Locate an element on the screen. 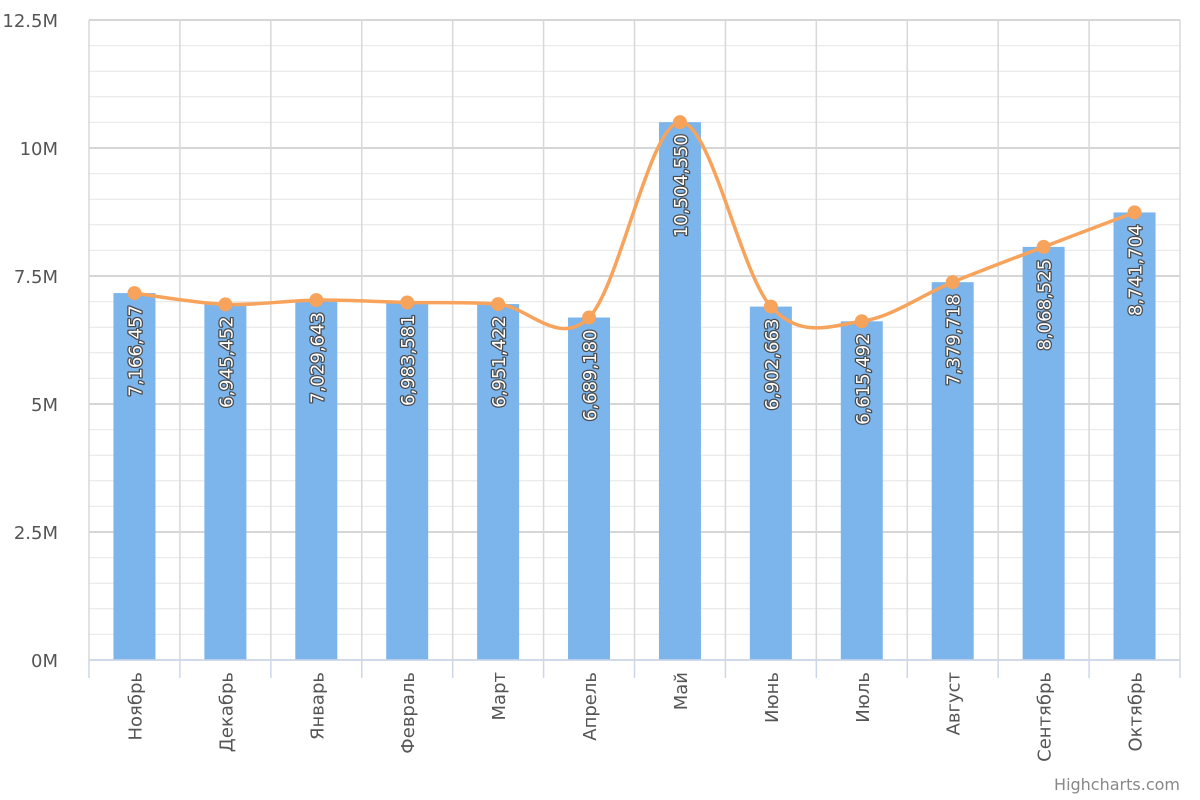  y-tick-label: 5M is located at coordinates (44, 405).